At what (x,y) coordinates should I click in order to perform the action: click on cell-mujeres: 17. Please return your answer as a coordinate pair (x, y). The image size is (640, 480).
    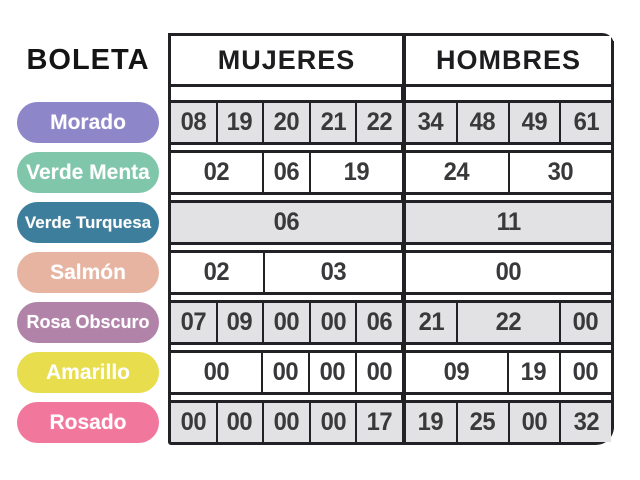
    Looking at the image, I should click on (378, 422).